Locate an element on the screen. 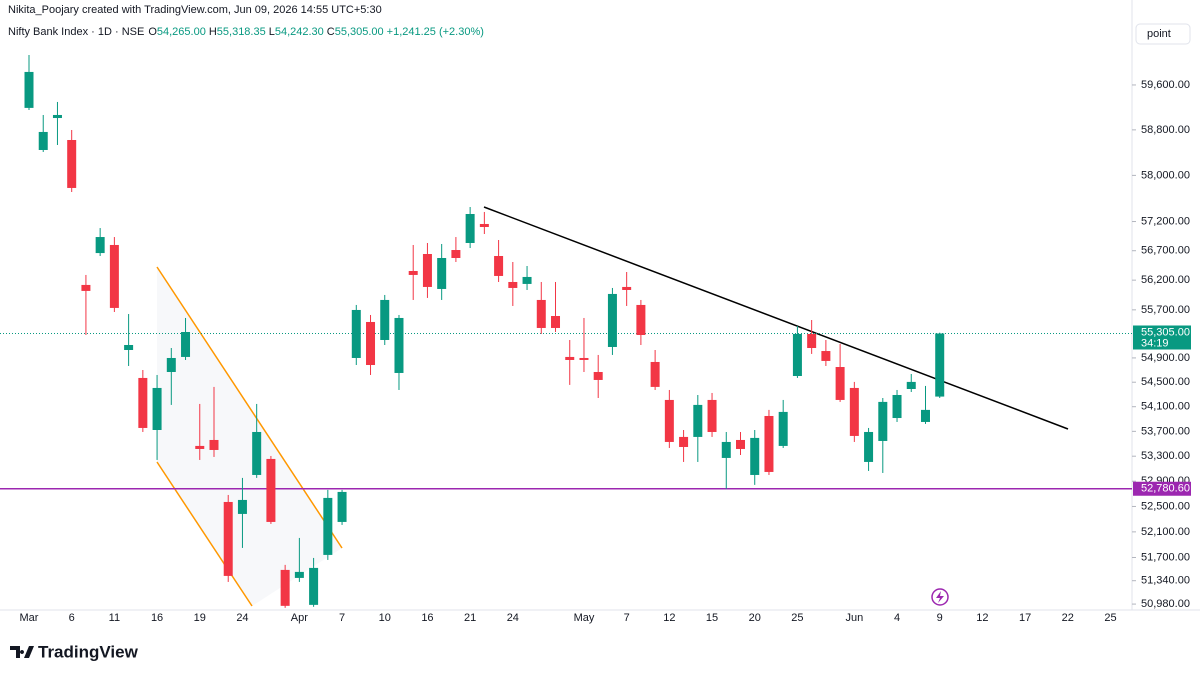 This screenshot has height=680, width=1200. legend-key: H is located at coordinates (213, 32).